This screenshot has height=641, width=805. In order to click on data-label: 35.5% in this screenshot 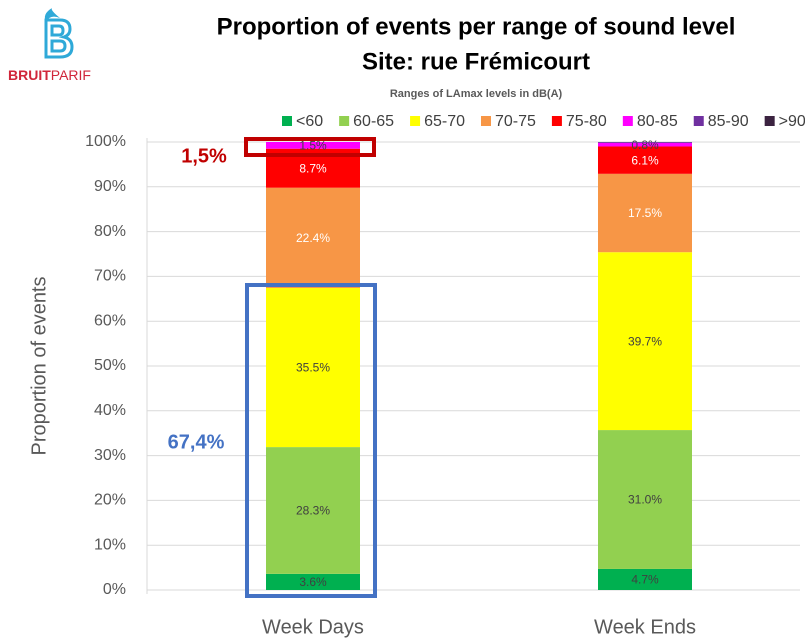, I will do `click(313, 368)`.